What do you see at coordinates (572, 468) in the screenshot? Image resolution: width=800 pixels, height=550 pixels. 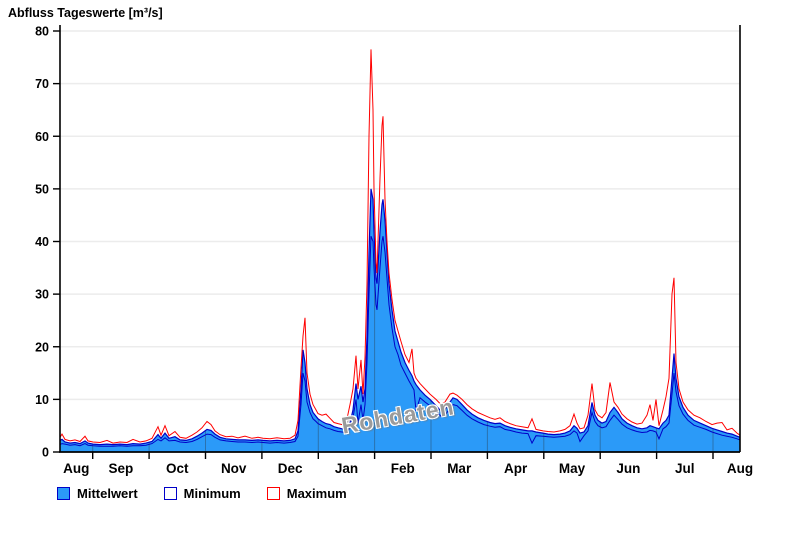 I see `svg-text: May` at bounding box center [572, 468].